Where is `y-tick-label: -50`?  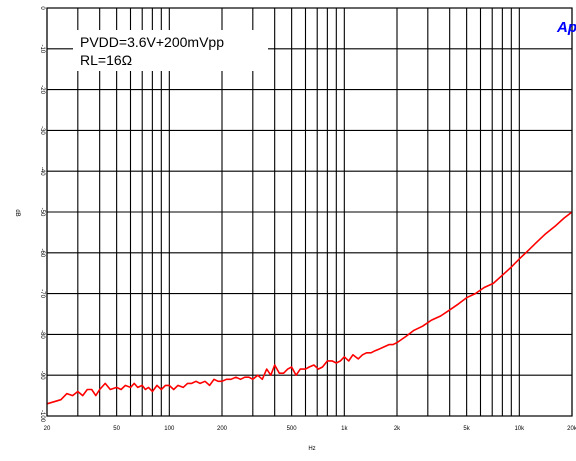 y-tick-label: -50 is located at coordinates (42, 212).